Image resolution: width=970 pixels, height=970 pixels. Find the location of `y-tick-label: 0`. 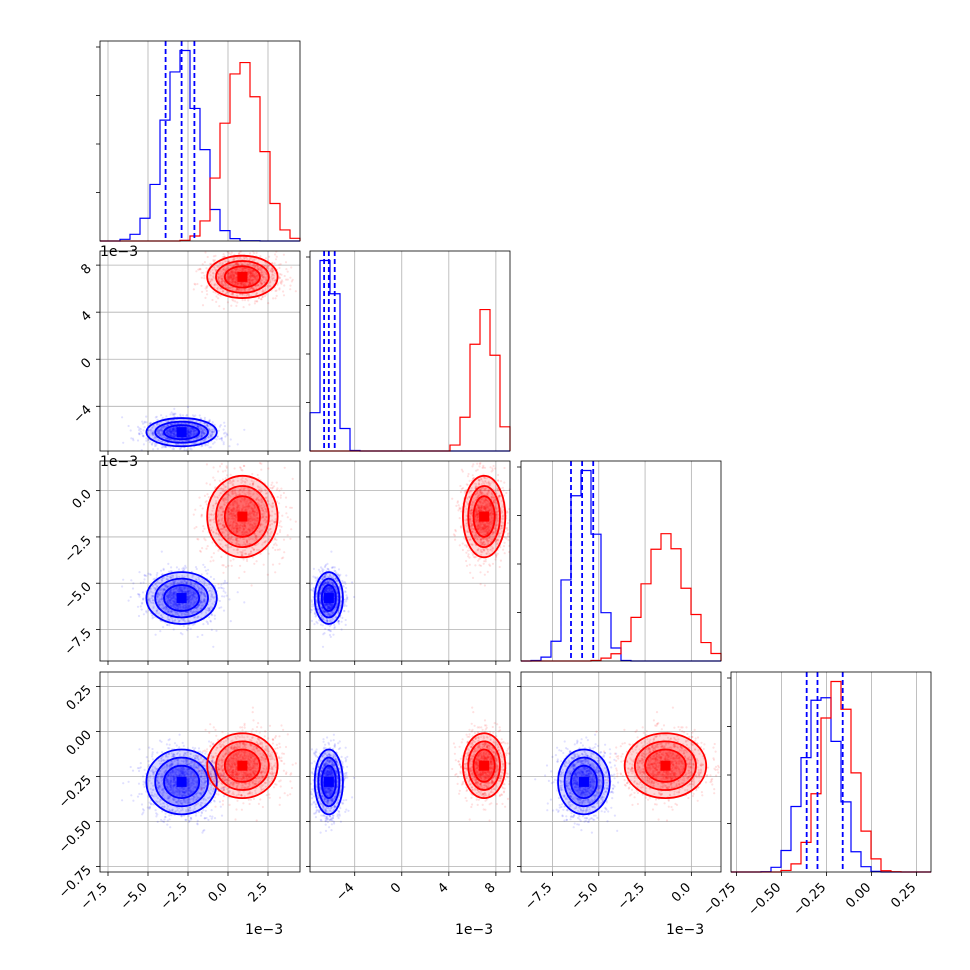

y-tick-label: 0 is located at coordinates (86, 363).